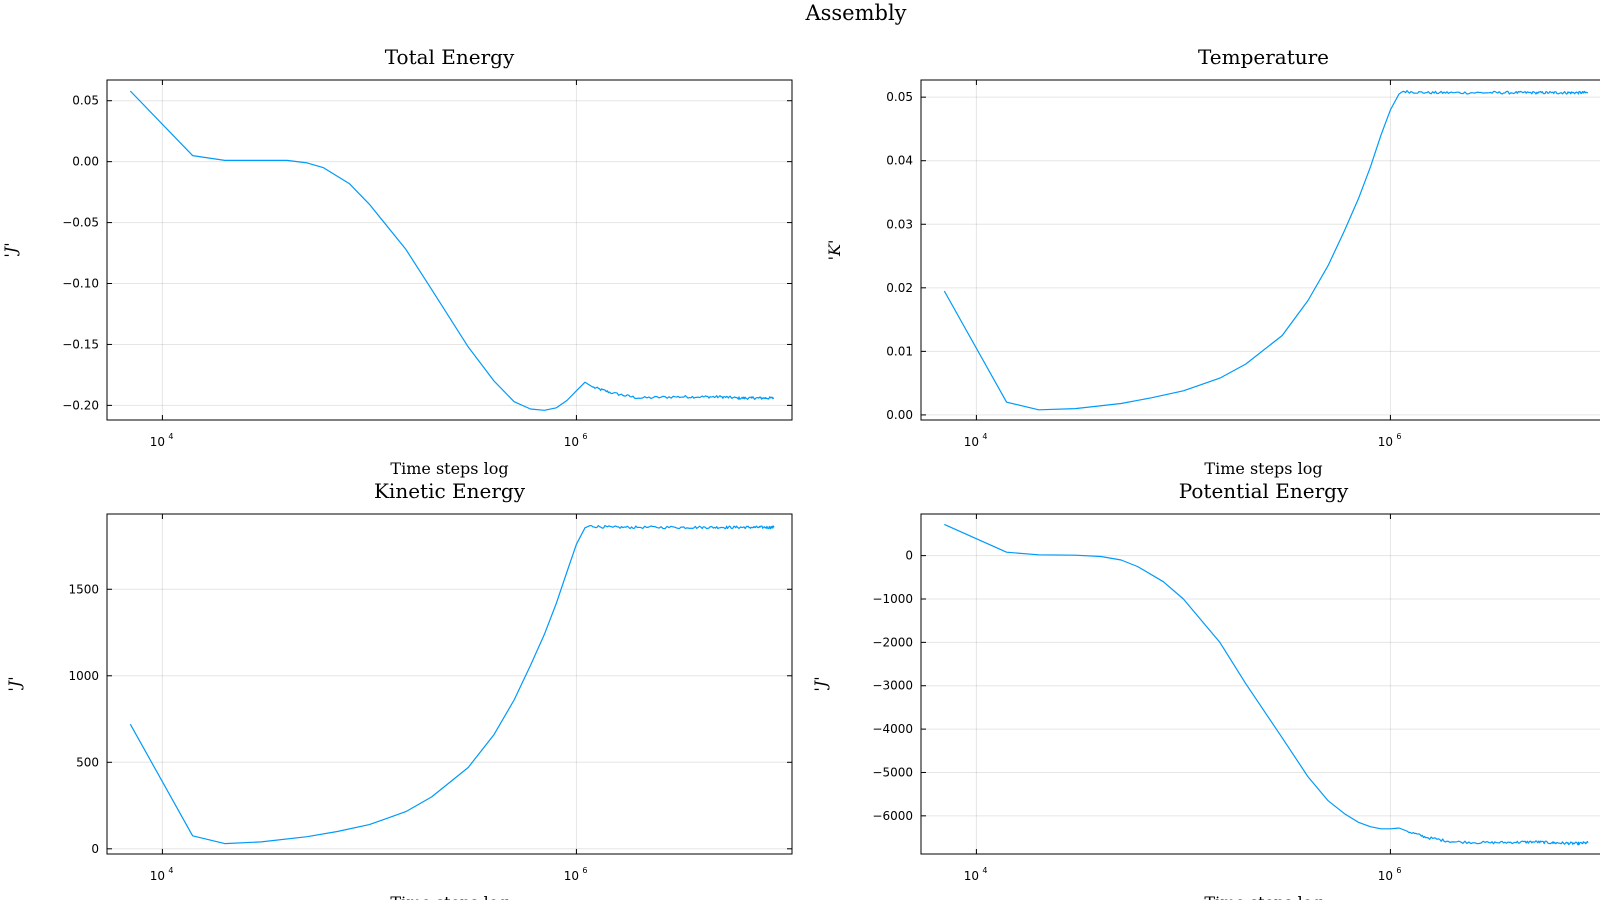 The image size is (1600, 905). Describe the element at coordinates (1385, 442) in the screenshot. I see `panel-2-xtick-label-1: 10` at that location.